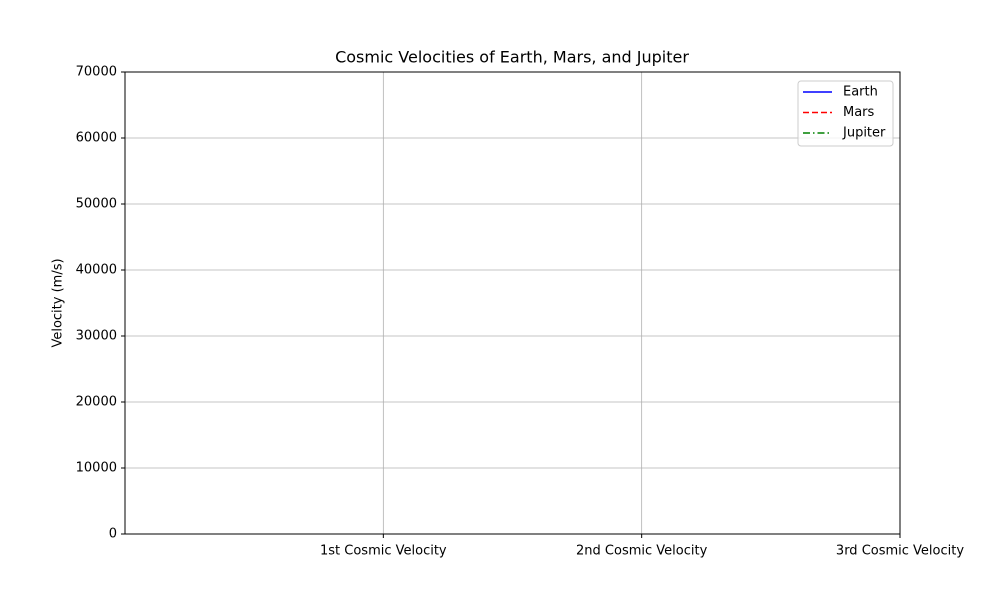 This screenshot has height=600, width=1000. I want to click on y-tick-label: 30000, so click(96, 336).